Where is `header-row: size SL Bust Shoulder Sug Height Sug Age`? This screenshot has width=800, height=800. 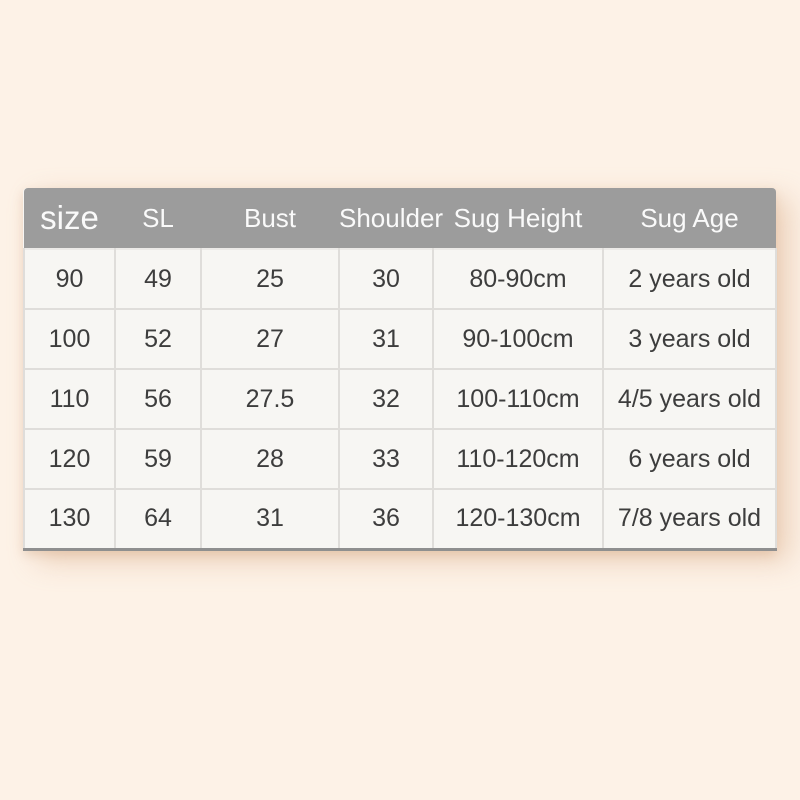
header-row: size SL Bust Shoulder Sug Height Sug Age is located at coordinates (400, 218).